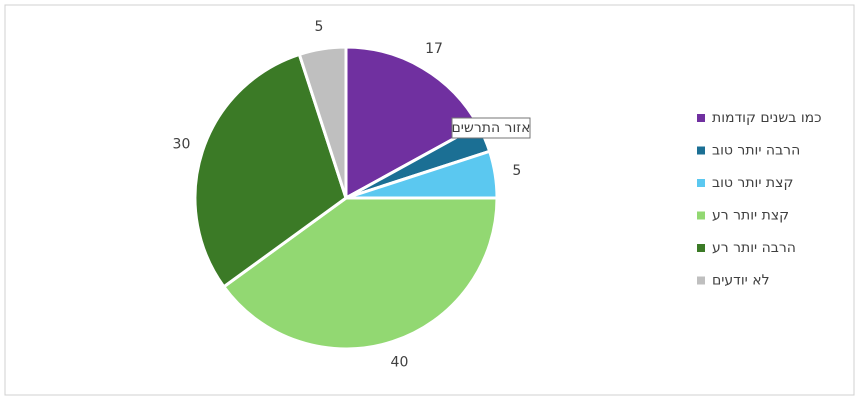 Image resolution: width=860 pixels, height=405 pixels. Describe the element at coordinates (400, 363) in the screenshot. I see `data-label: 40` at that location.